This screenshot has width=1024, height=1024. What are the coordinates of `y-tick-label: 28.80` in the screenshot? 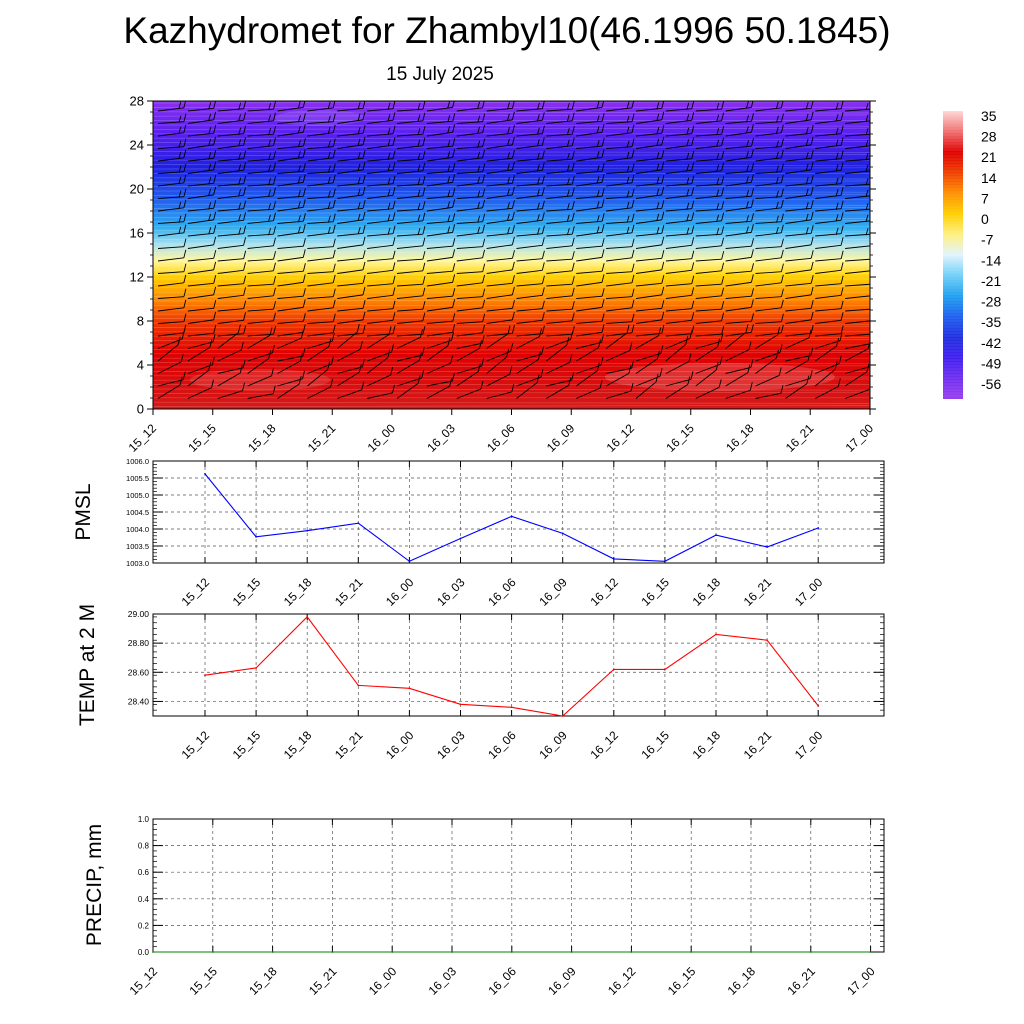 It's located at (139, 643).